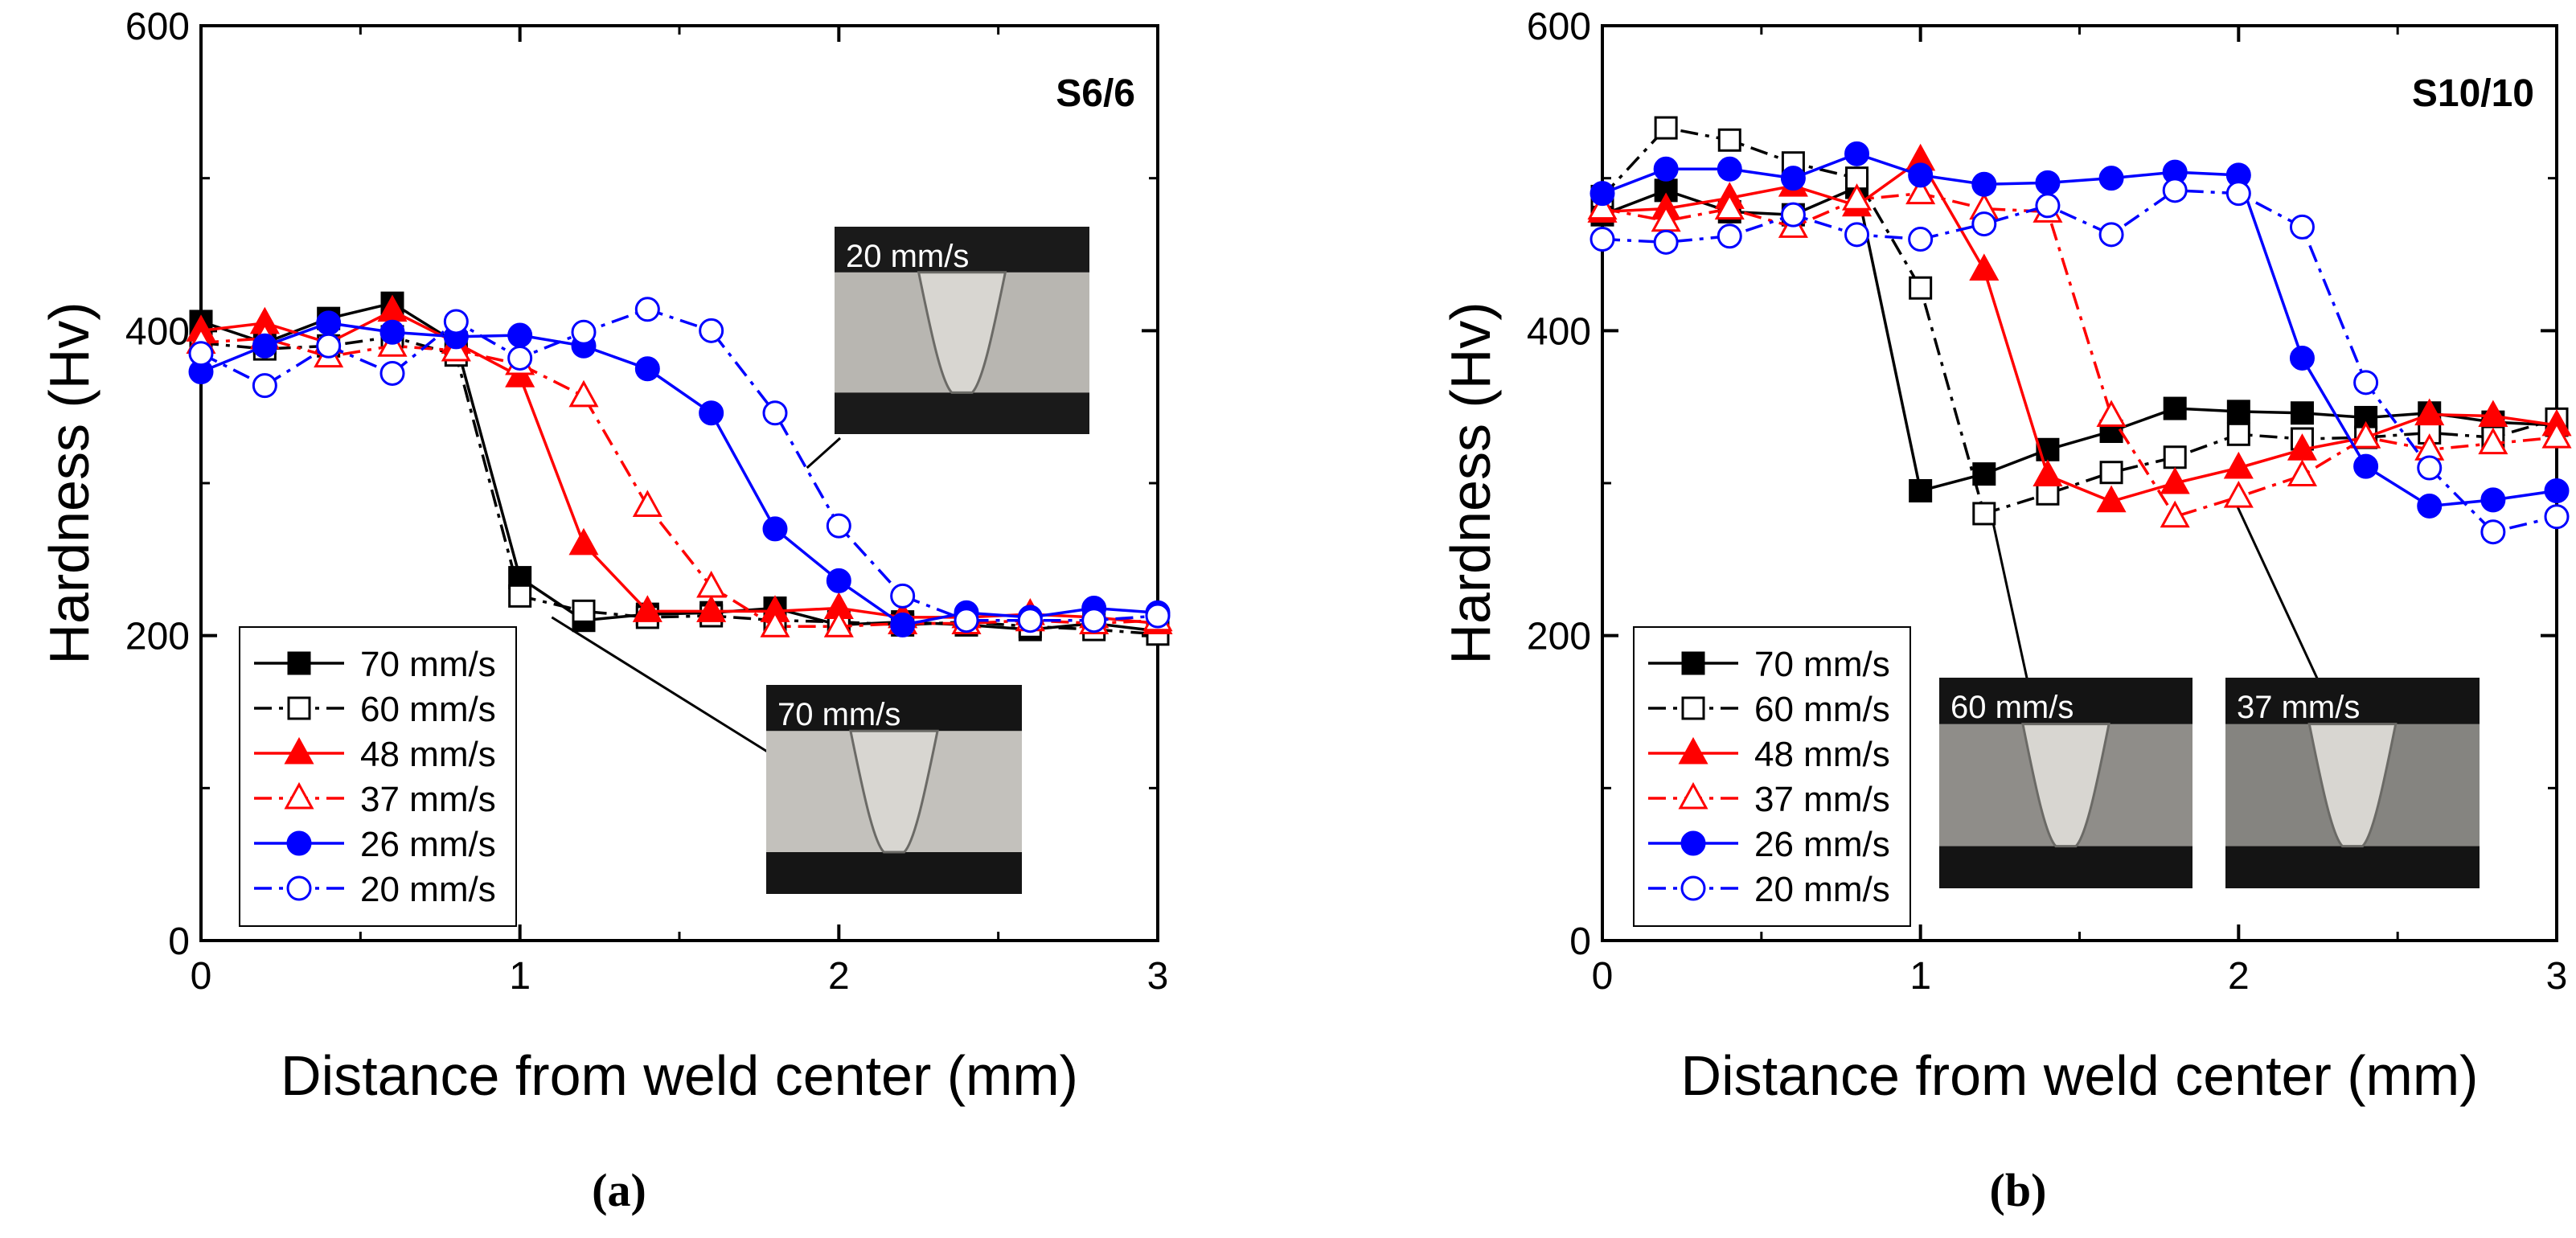 This screenshot has width=2576, height=1238. Describe the element at coordinates (894, 789) in the screenshot. I see `inset-micrograph: 70 mm/s` at that location.